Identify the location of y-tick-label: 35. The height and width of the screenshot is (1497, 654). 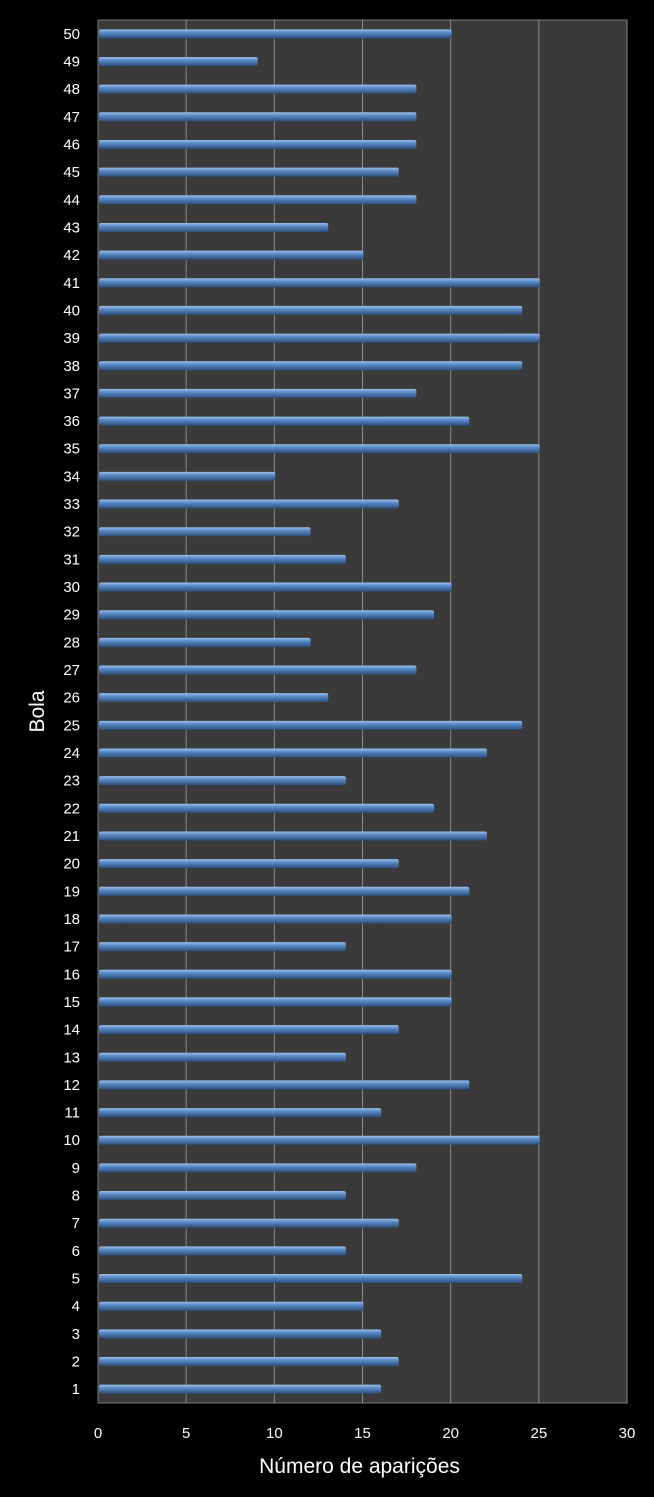
(71, 449).